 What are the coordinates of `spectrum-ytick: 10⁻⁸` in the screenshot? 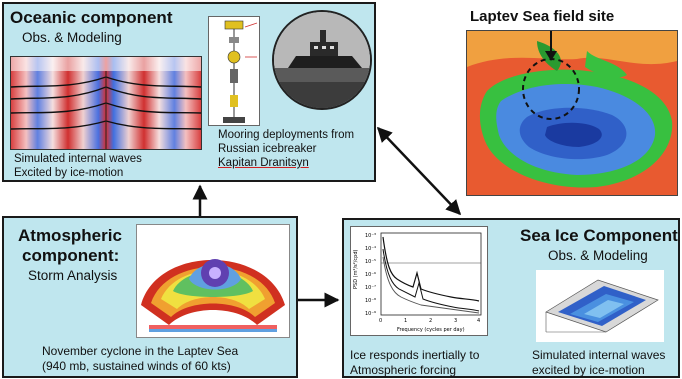 It's located at (370, 301).